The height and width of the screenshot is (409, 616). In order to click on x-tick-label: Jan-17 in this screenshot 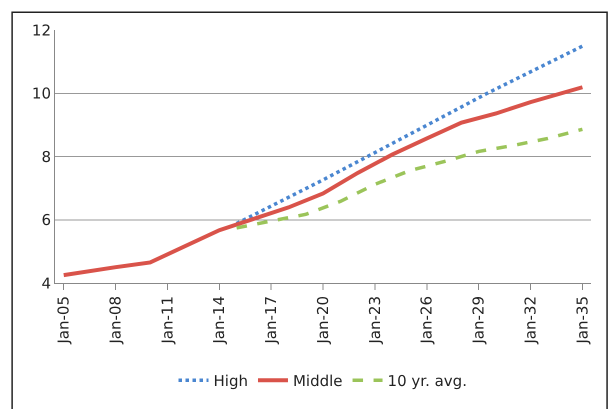, I will do `click(271, 320)`.